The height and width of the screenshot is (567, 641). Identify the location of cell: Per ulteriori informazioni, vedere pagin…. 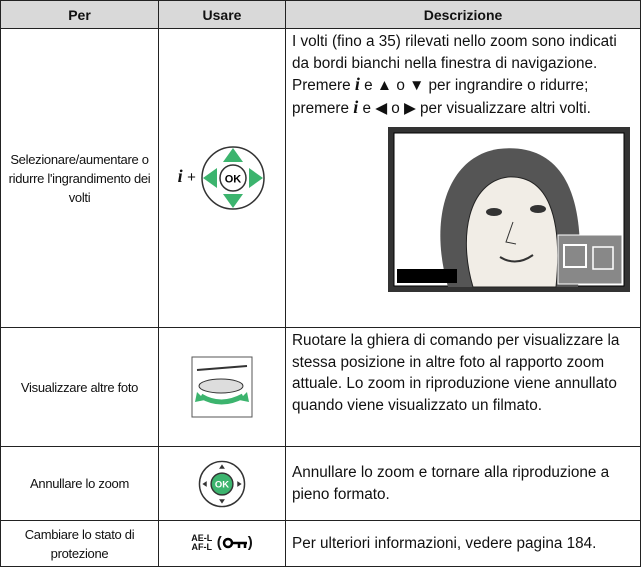
(463, 543).